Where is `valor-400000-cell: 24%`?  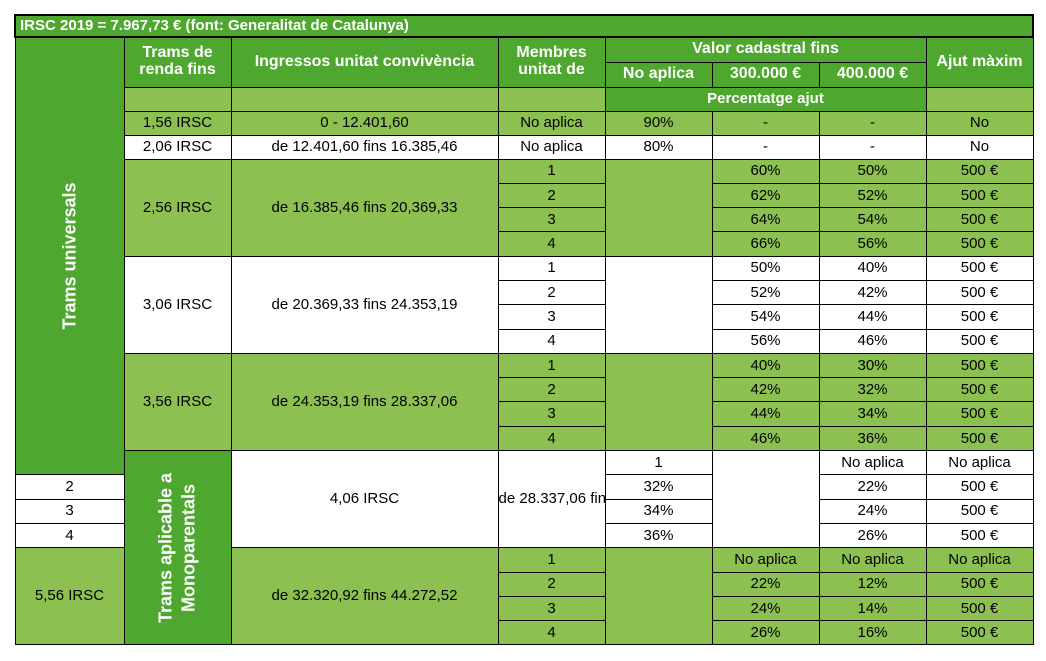
valor-400000-cell: 24% is located at coordinates (872, 511).